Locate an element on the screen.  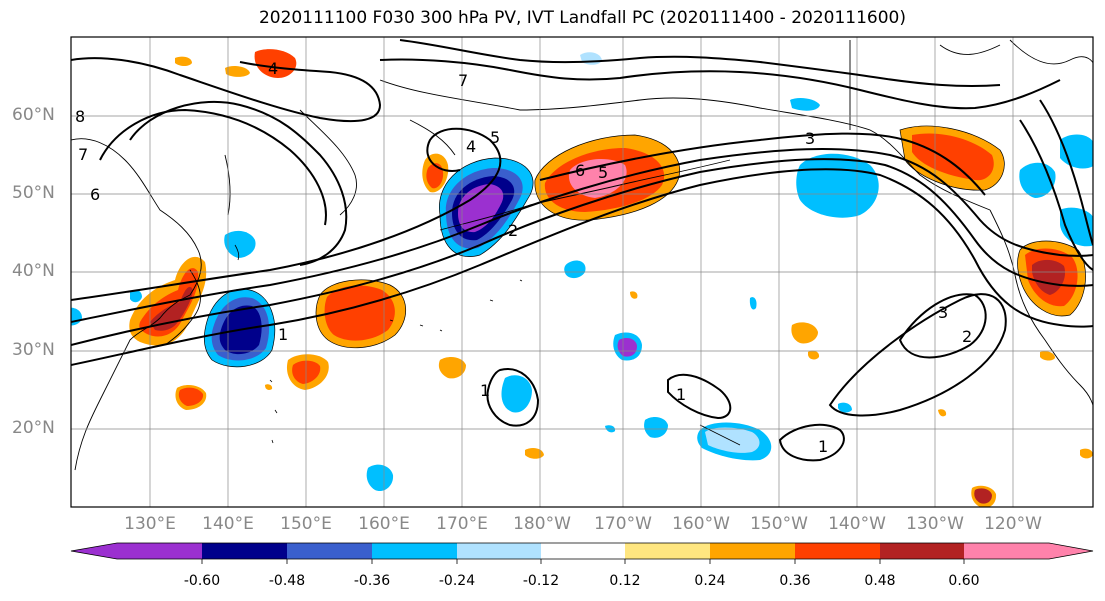
colorbar is located at coordinates (582, 553).